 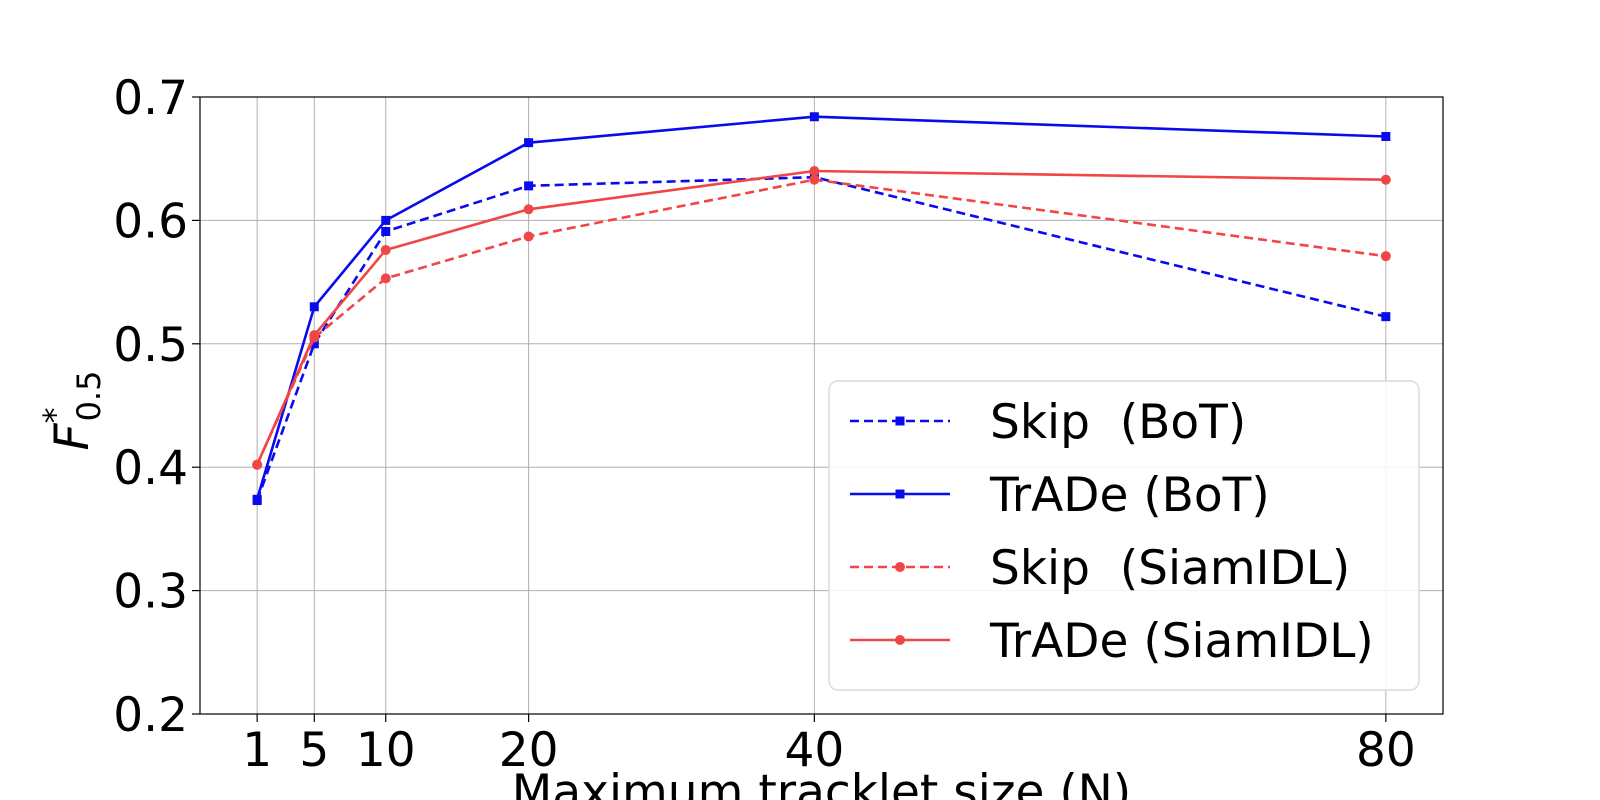 I want to click on y-tick-label: 0.3, so click(x=150, y=592).